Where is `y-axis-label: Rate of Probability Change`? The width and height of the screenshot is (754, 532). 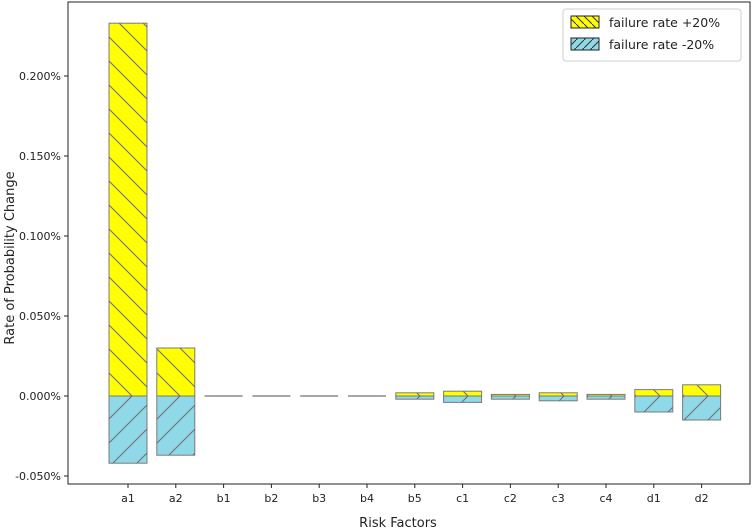 y-axis-label: Rate of Probability Change is located at coordinates (10, 257).